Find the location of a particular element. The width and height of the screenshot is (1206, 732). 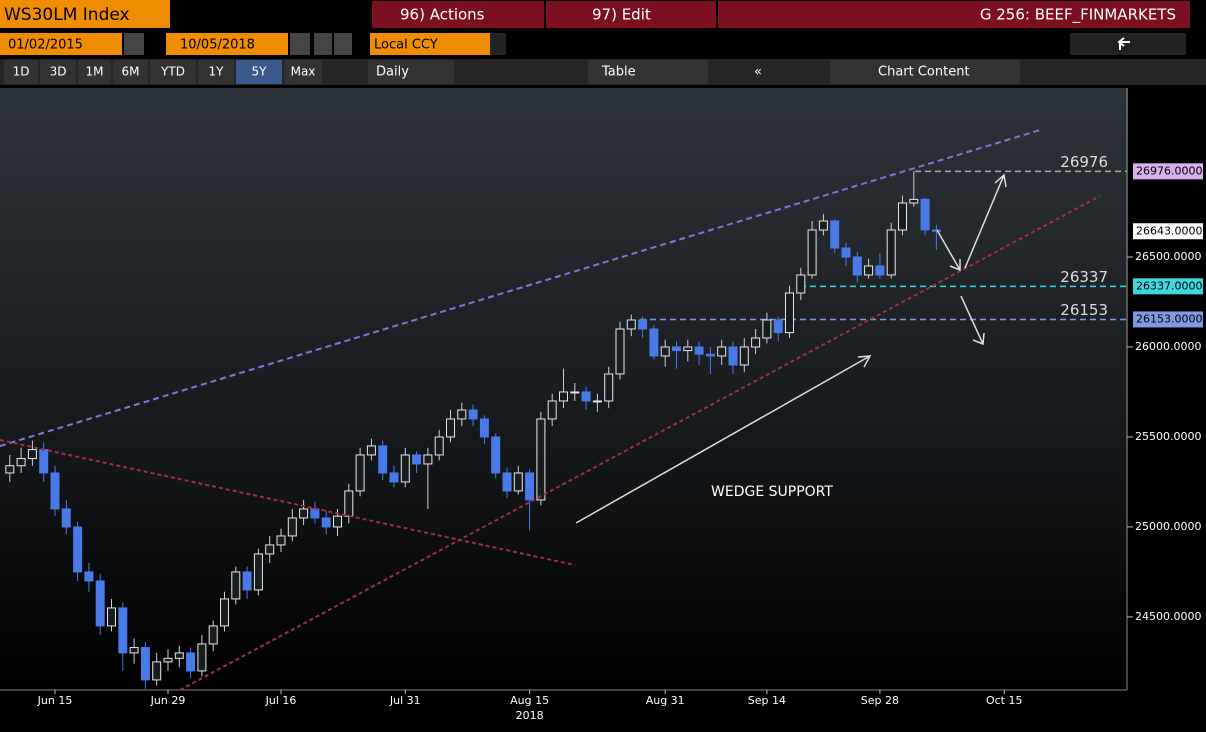

end-date-box is located at coordinates (227, 44).